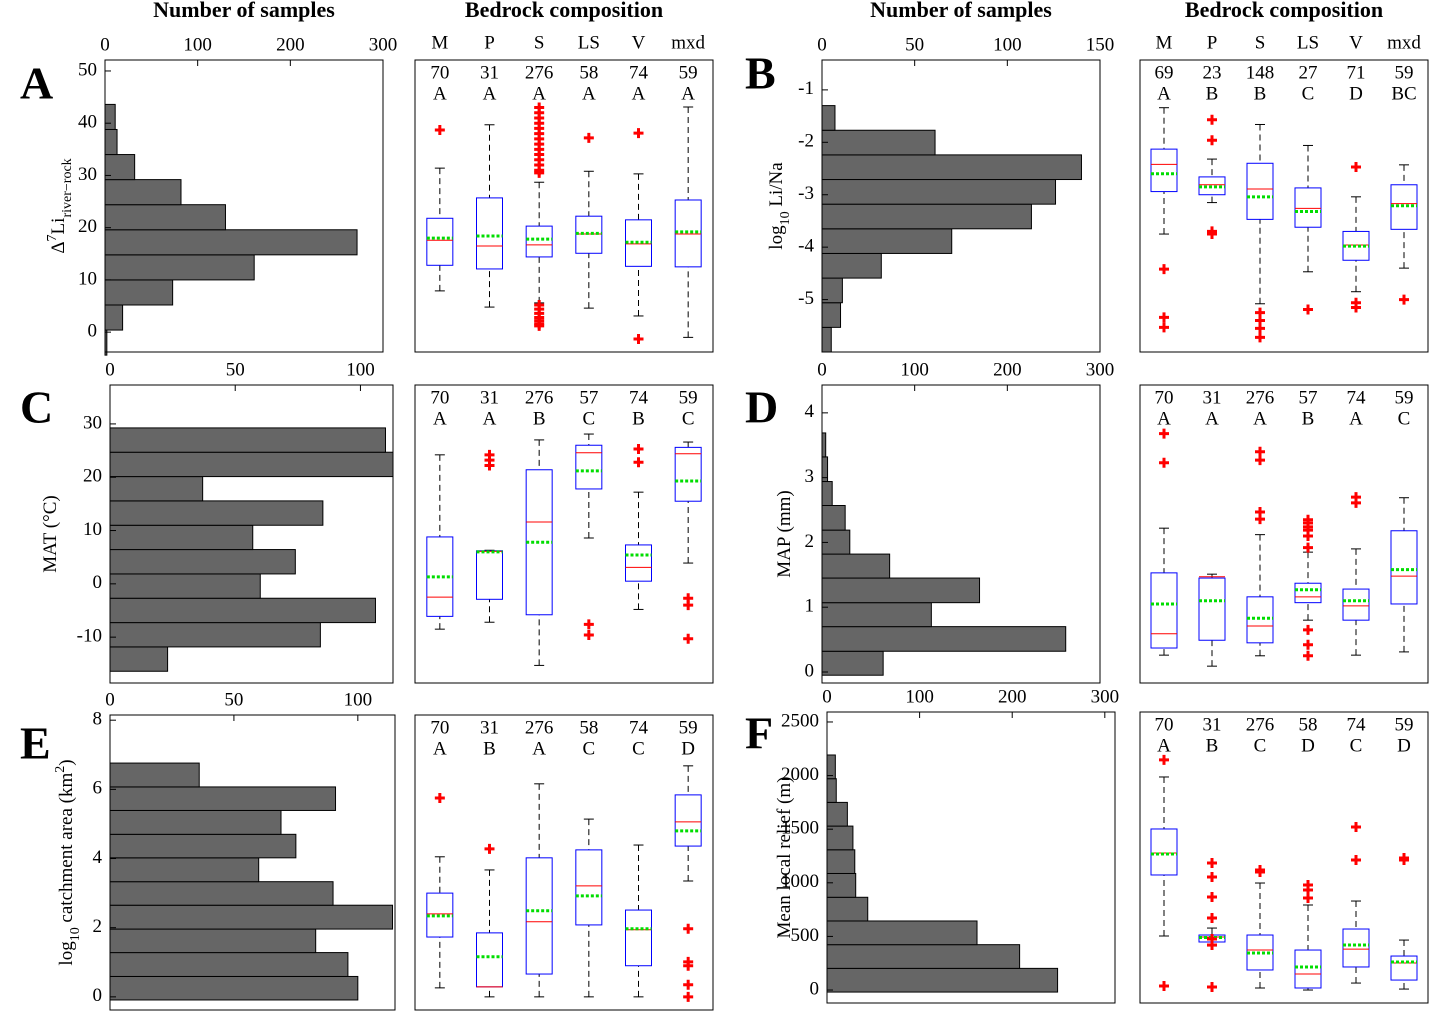 Image resolution: width=1431 pixels, height=1018 pixels. Describe the element at coordinates (784, 858) in the screenshot. I see `y-axis-label-part: Mean local relief (m)` at that location.